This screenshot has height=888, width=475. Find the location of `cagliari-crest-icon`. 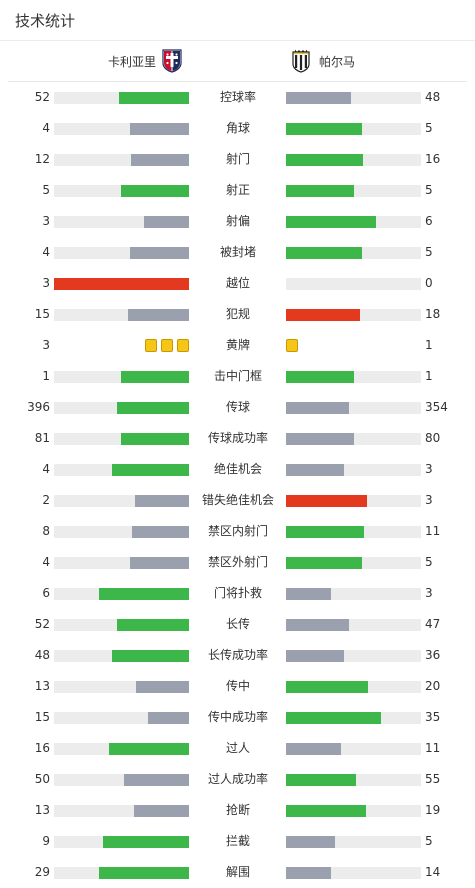

cagliari-crest-icon is located at coordinates (172, 61).